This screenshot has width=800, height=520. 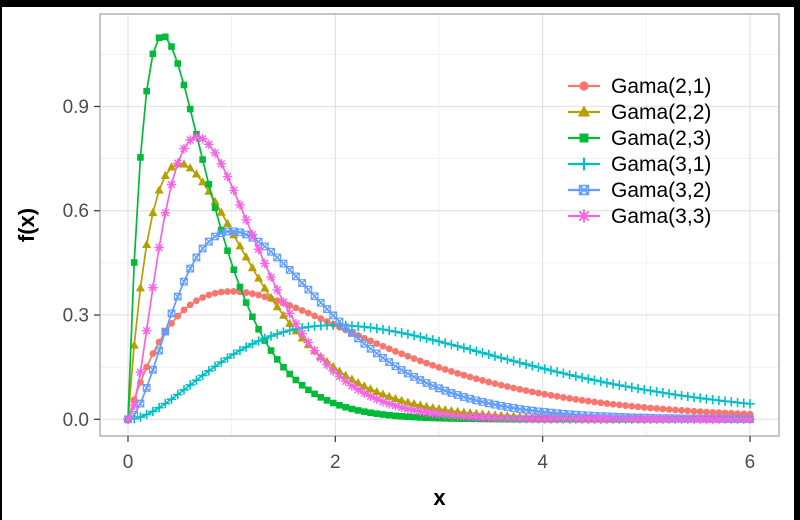 I want to click on x-tick-label: 6, so click(x=750, y=462).